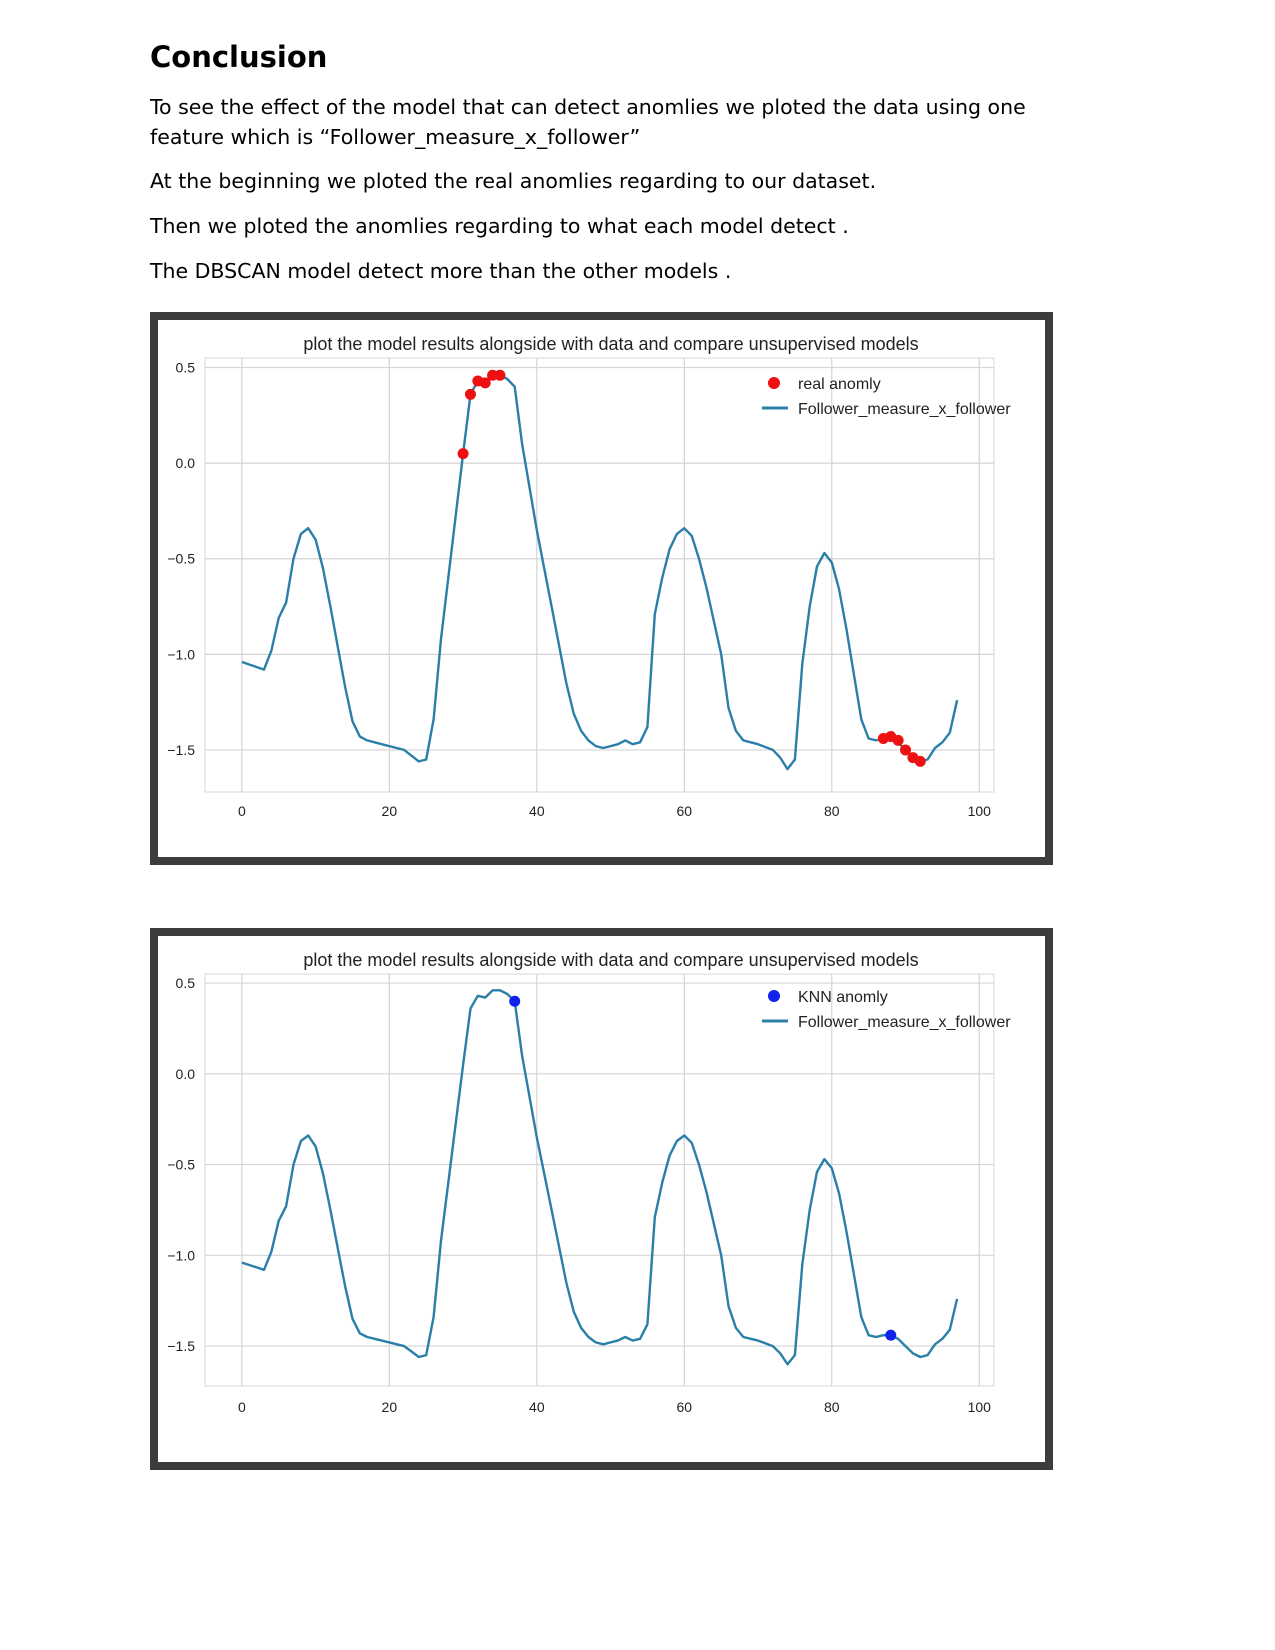 The width and height of the screenshot is (1275, 1650). What do you see at coordinates (843, 997) in the screenshot?
I see `legend-marker-label: KNN anomly` at bounding box center [843, 997].